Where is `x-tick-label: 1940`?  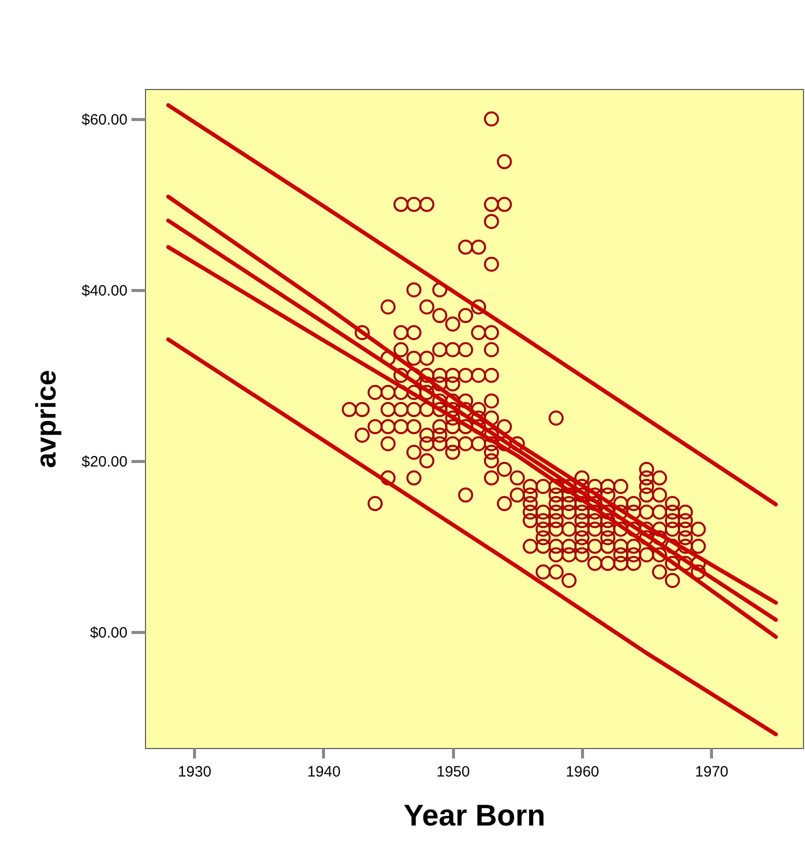 x-tick-label: 1940 is located at coordinates (324, 772).